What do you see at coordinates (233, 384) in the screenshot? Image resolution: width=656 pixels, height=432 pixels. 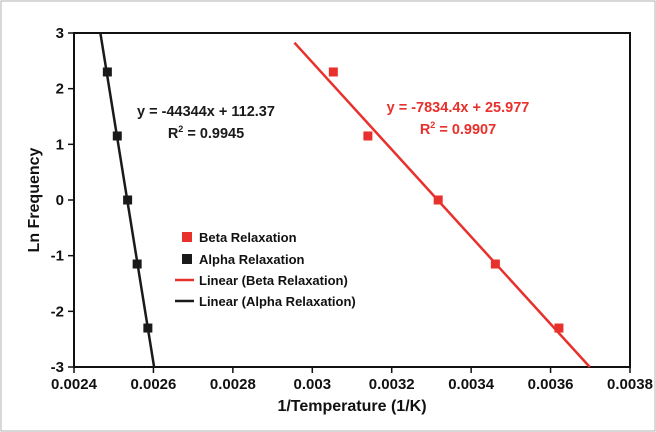 I see `x-tick-label: 0.0028` at bounding box center [233, 384].